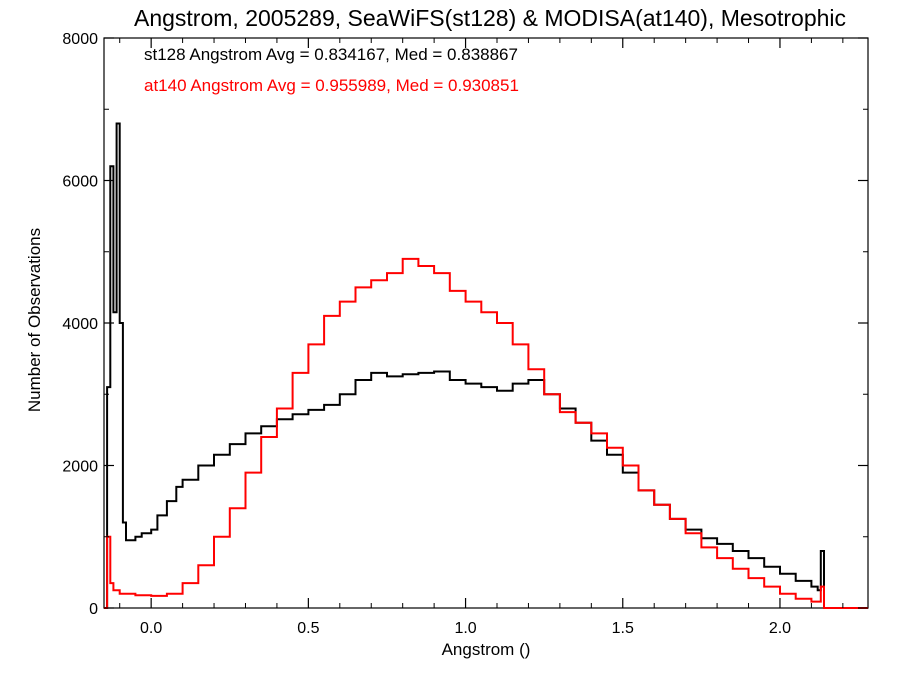 The width and height of the screenshot is (900, 675). What do you see at coordinates (465, 628) in the screenshot?
I see `x-tick-label: 1.0` at bounding box center [465, 628].